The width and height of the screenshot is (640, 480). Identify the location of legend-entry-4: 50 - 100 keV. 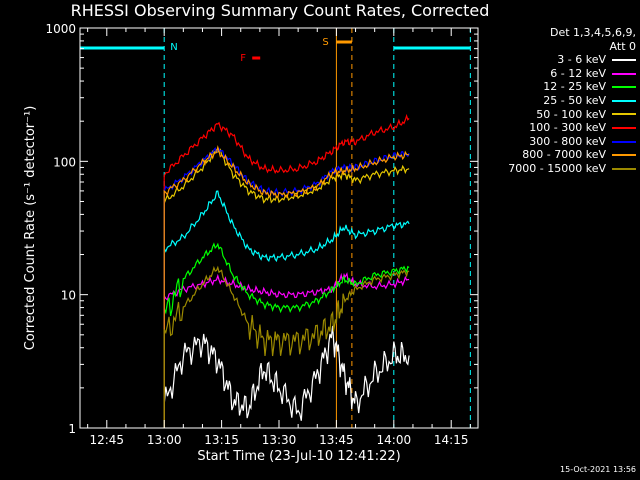
(572, 115).